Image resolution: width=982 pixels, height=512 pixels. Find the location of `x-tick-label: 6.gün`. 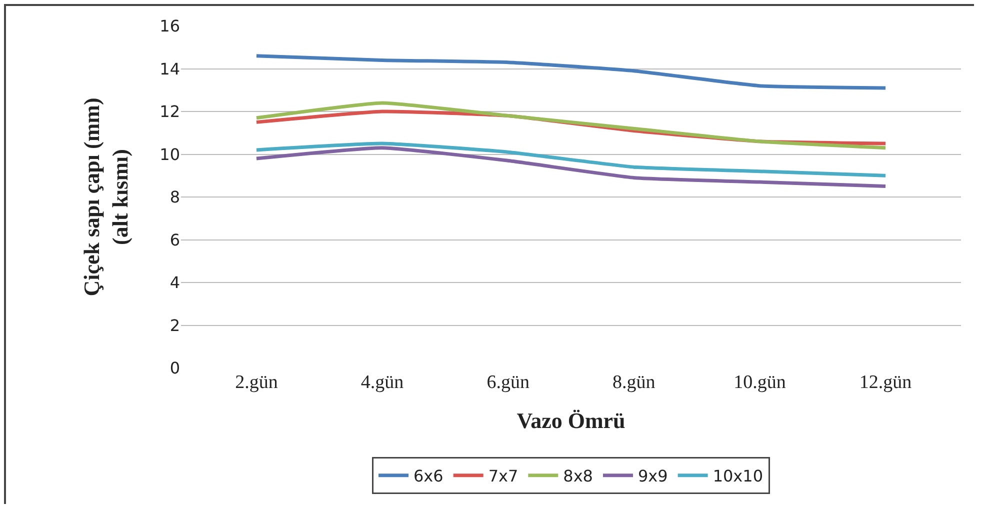

x-tick-label: 6.gün is located at coordinates (508, 382).